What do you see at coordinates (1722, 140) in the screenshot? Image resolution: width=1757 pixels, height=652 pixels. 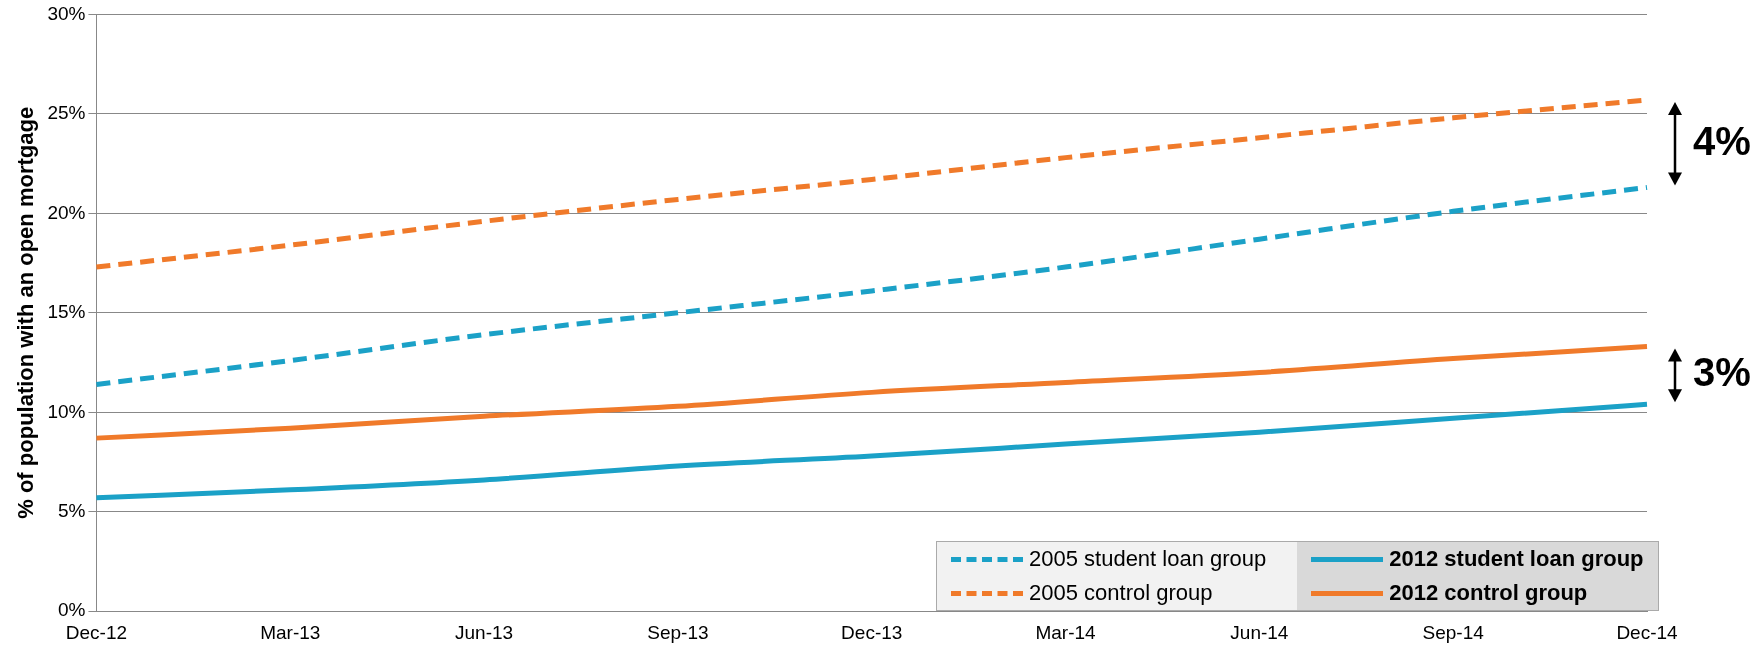 I see `text: 4%` at bounding box center [1722, 140].